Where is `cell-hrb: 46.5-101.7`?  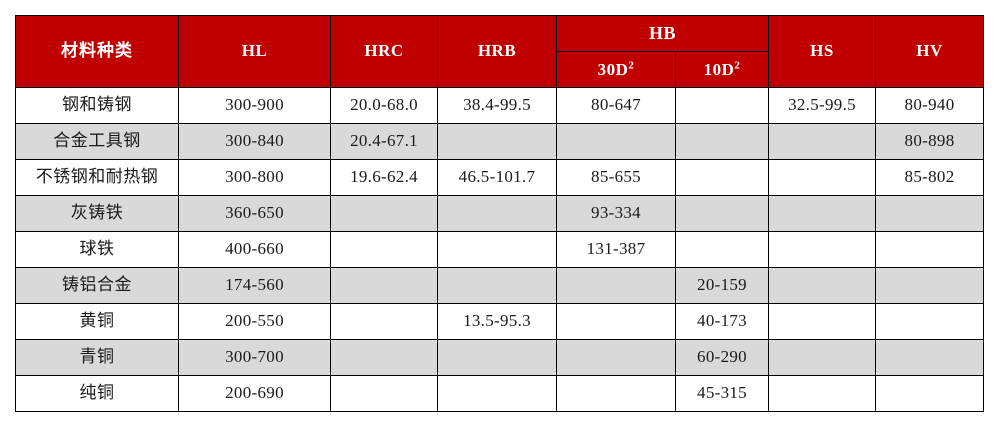 cell-hrb: 46.5-101.7 is located at coordinates (497, 177).